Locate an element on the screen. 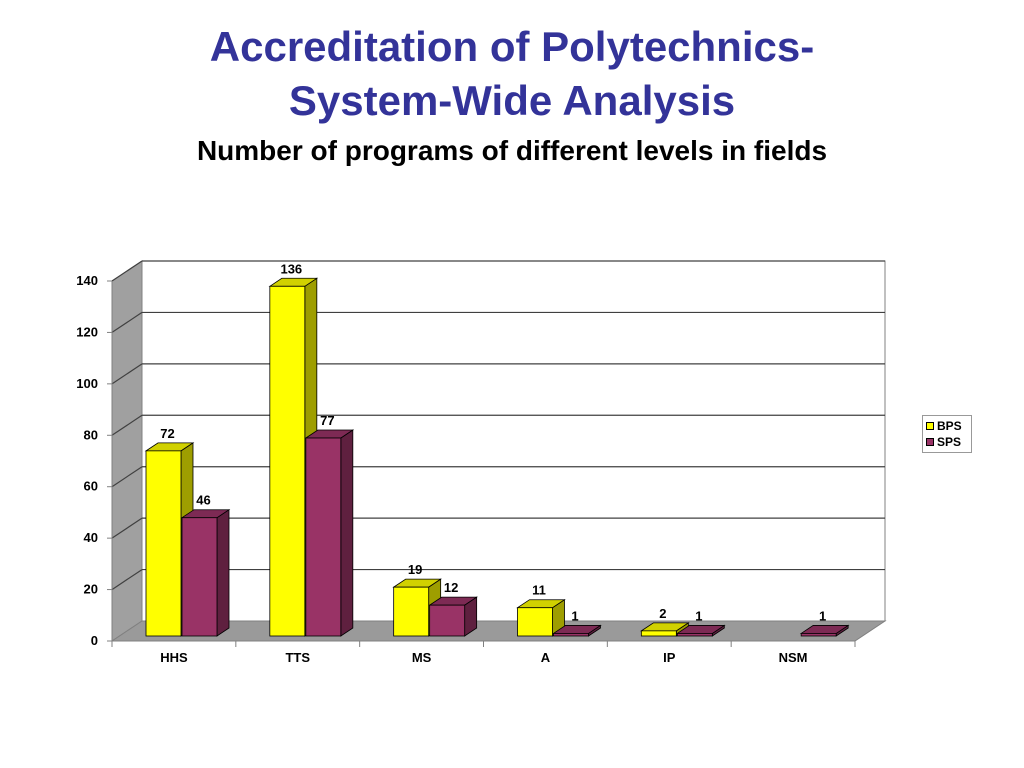 The image size is (1024, 768). data-label-bps-ip: 2 is located at coordinates (662, 613).